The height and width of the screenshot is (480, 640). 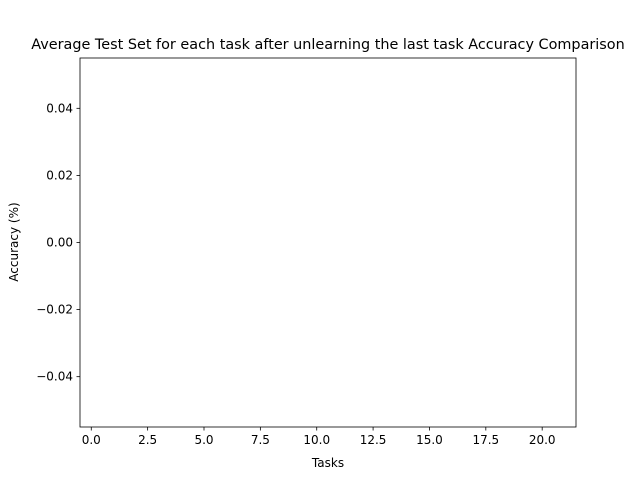 What do you see at coordinates (260, 440) in the screenshot?
I see `x-tick-label: 7.5` at bounding box center [260, 440].